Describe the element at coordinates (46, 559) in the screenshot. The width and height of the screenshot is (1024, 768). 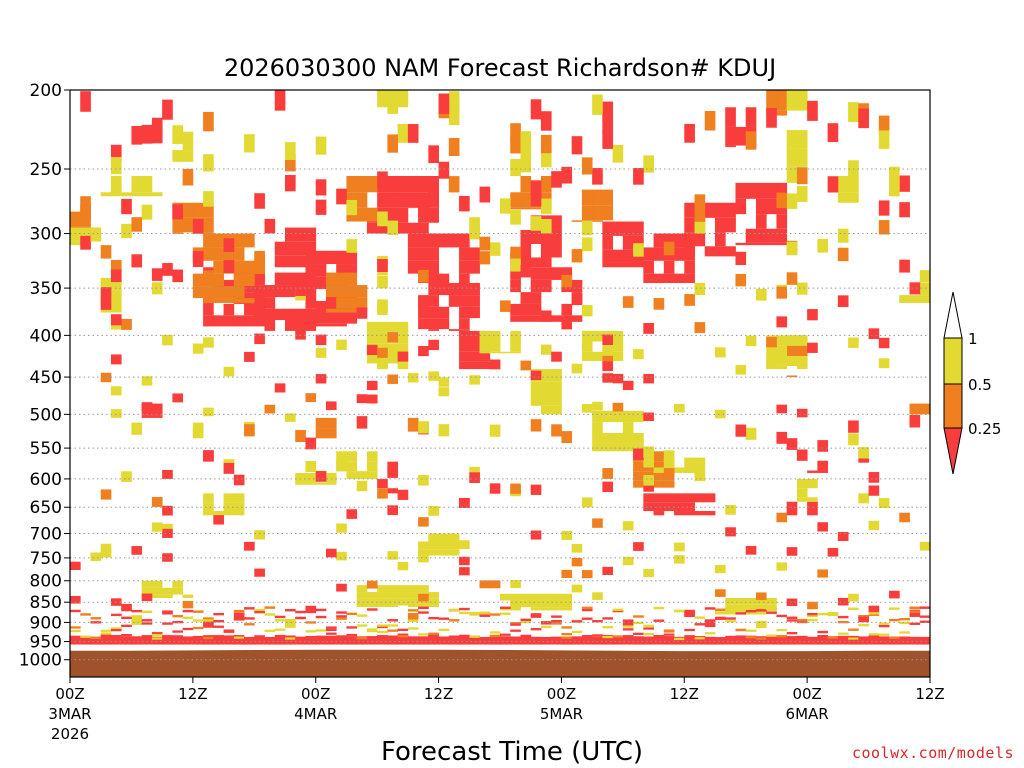
I see `y-tick-label: 750` at that location.